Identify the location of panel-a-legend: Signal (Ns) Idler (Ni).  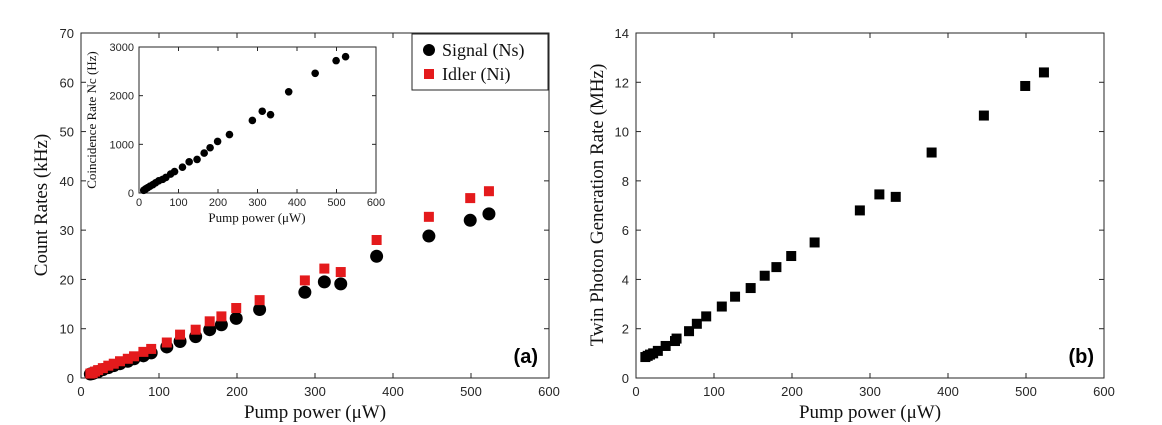
(480, 62).